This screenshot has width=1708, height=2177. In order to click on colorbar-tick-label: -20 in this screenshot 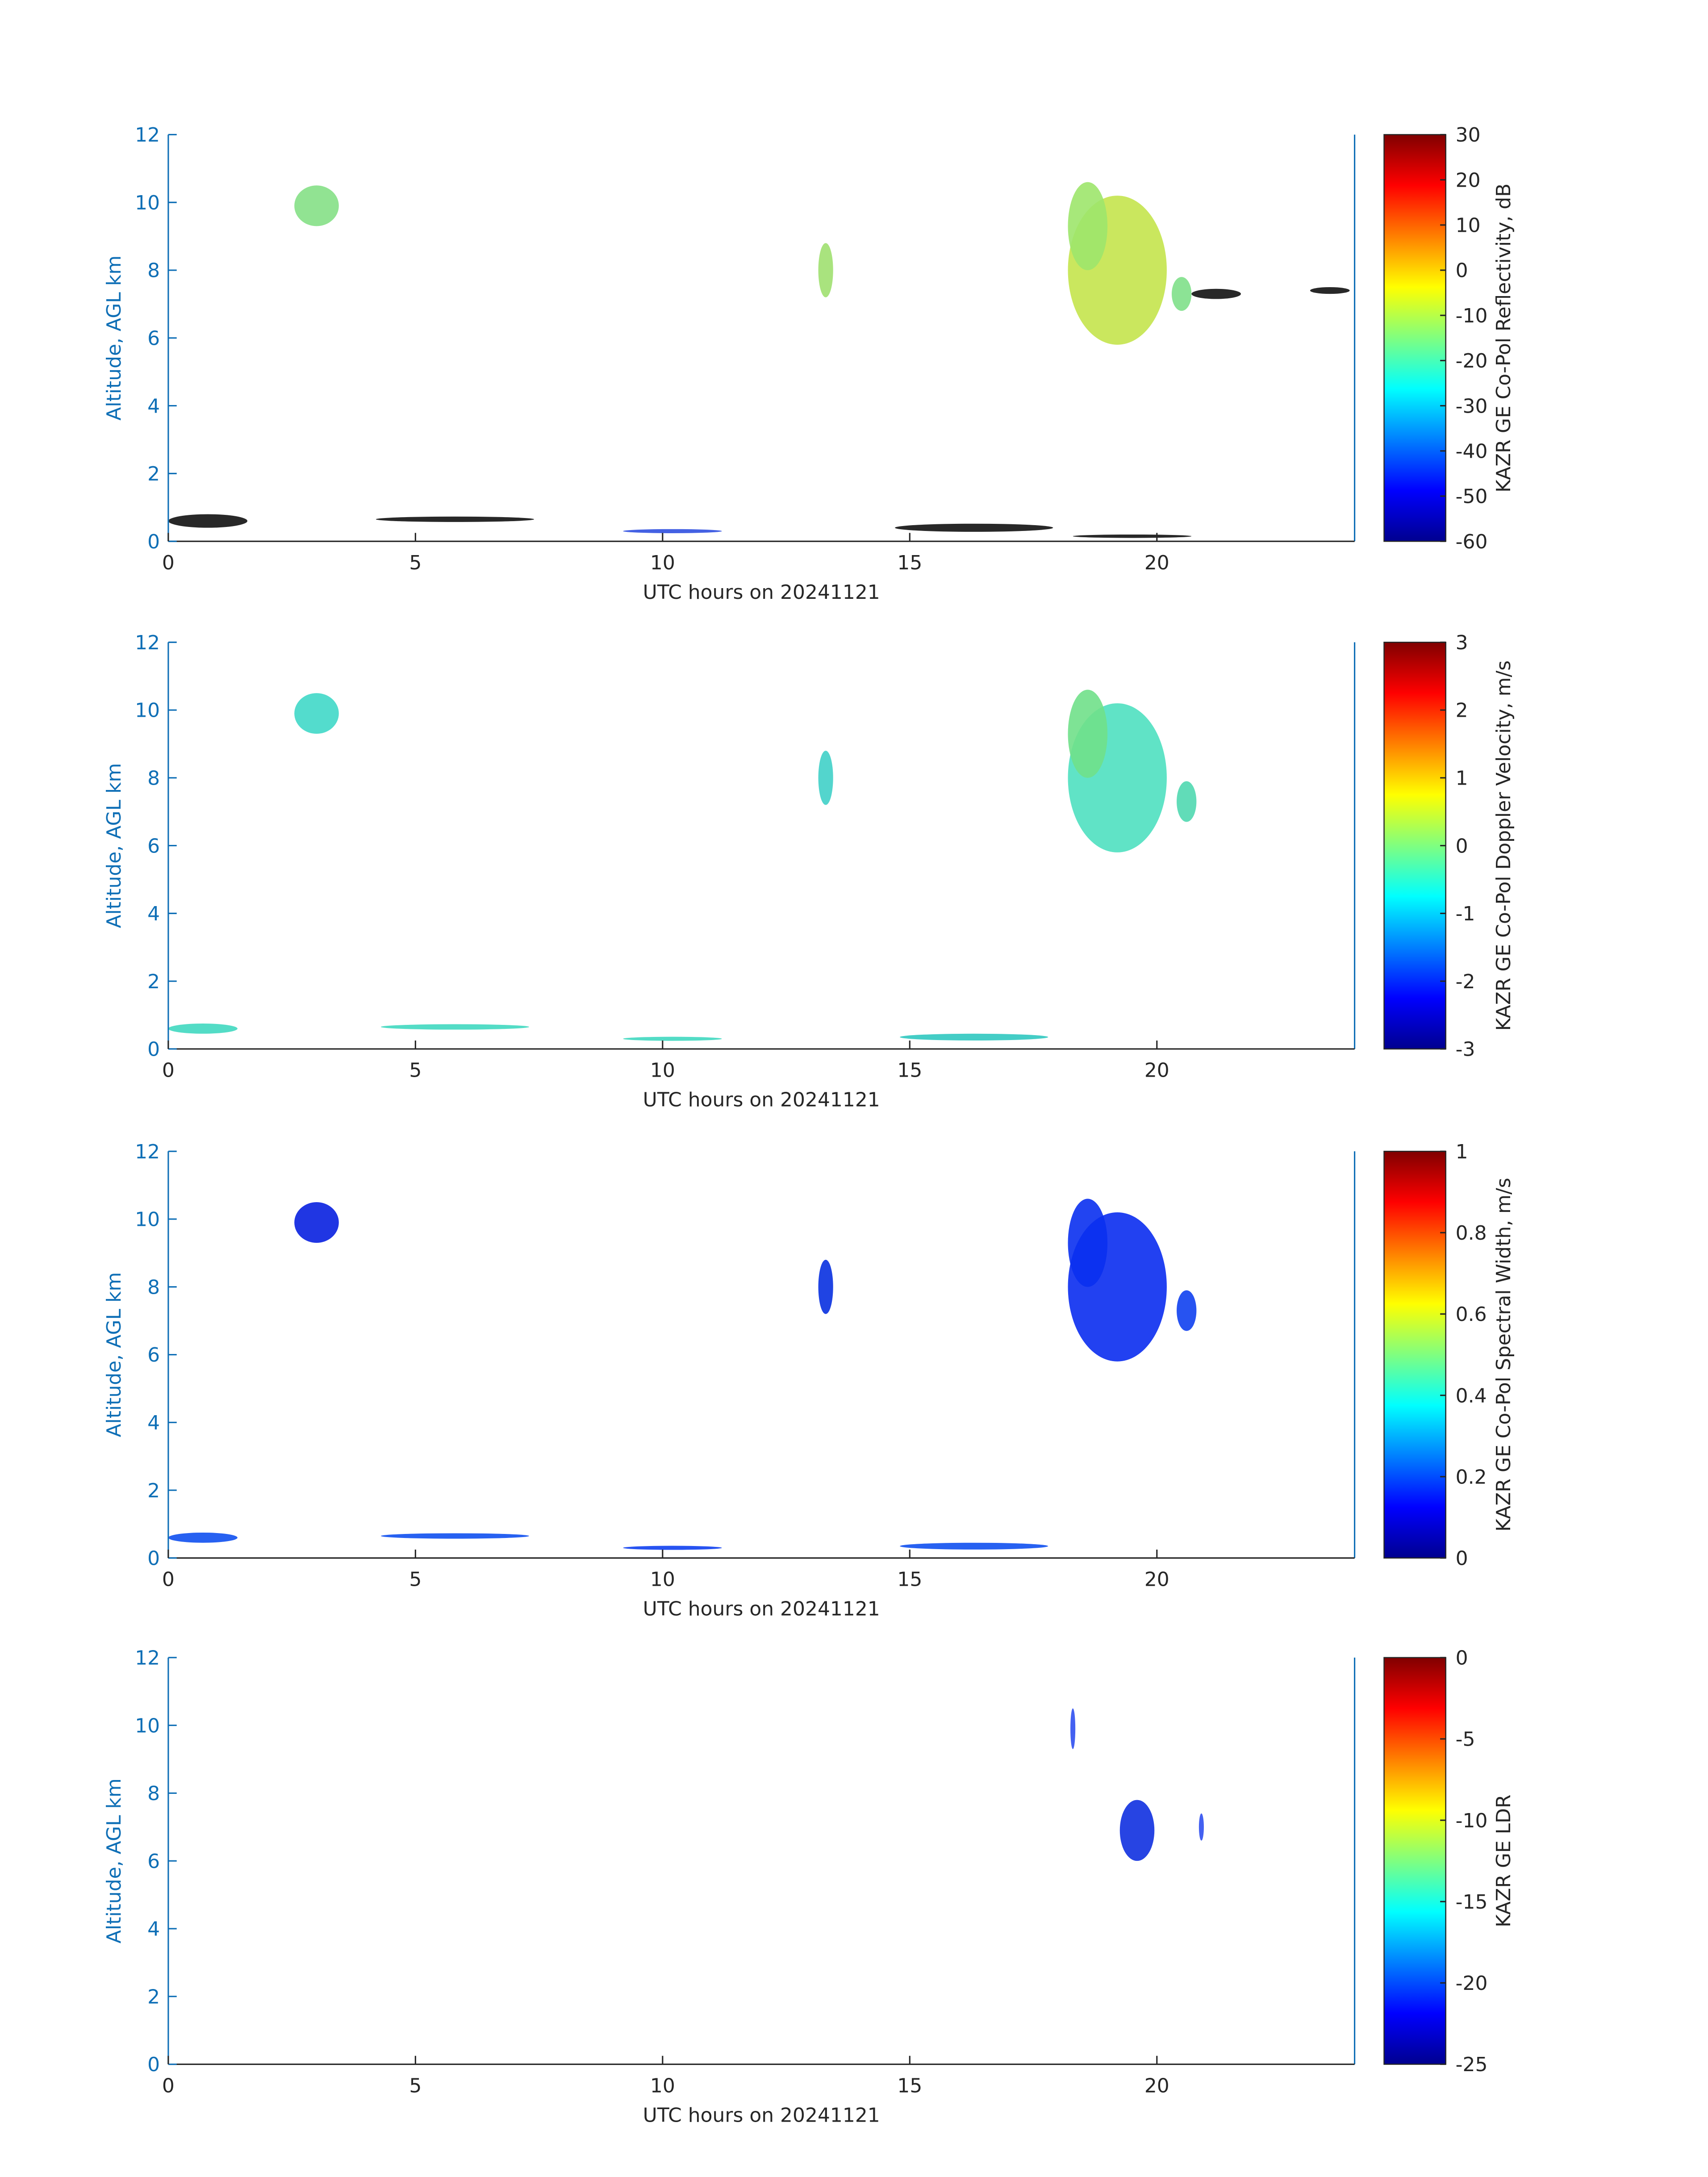, I will do `click(1472, 1983)`.